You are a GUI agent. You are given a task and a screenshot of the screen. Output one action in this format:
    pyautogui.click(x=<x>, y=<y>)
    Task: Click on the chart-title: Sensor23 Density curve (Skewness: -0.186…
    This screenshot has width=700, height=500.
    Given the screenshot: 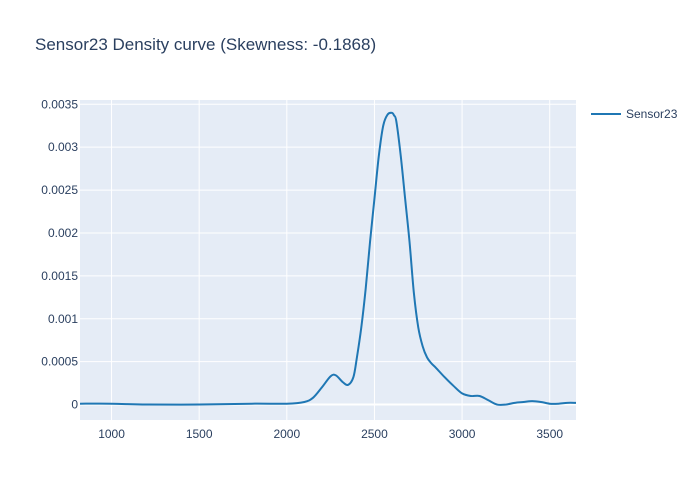 What is the action you would take?
    pyautogui.click(x=205, y=44)
    